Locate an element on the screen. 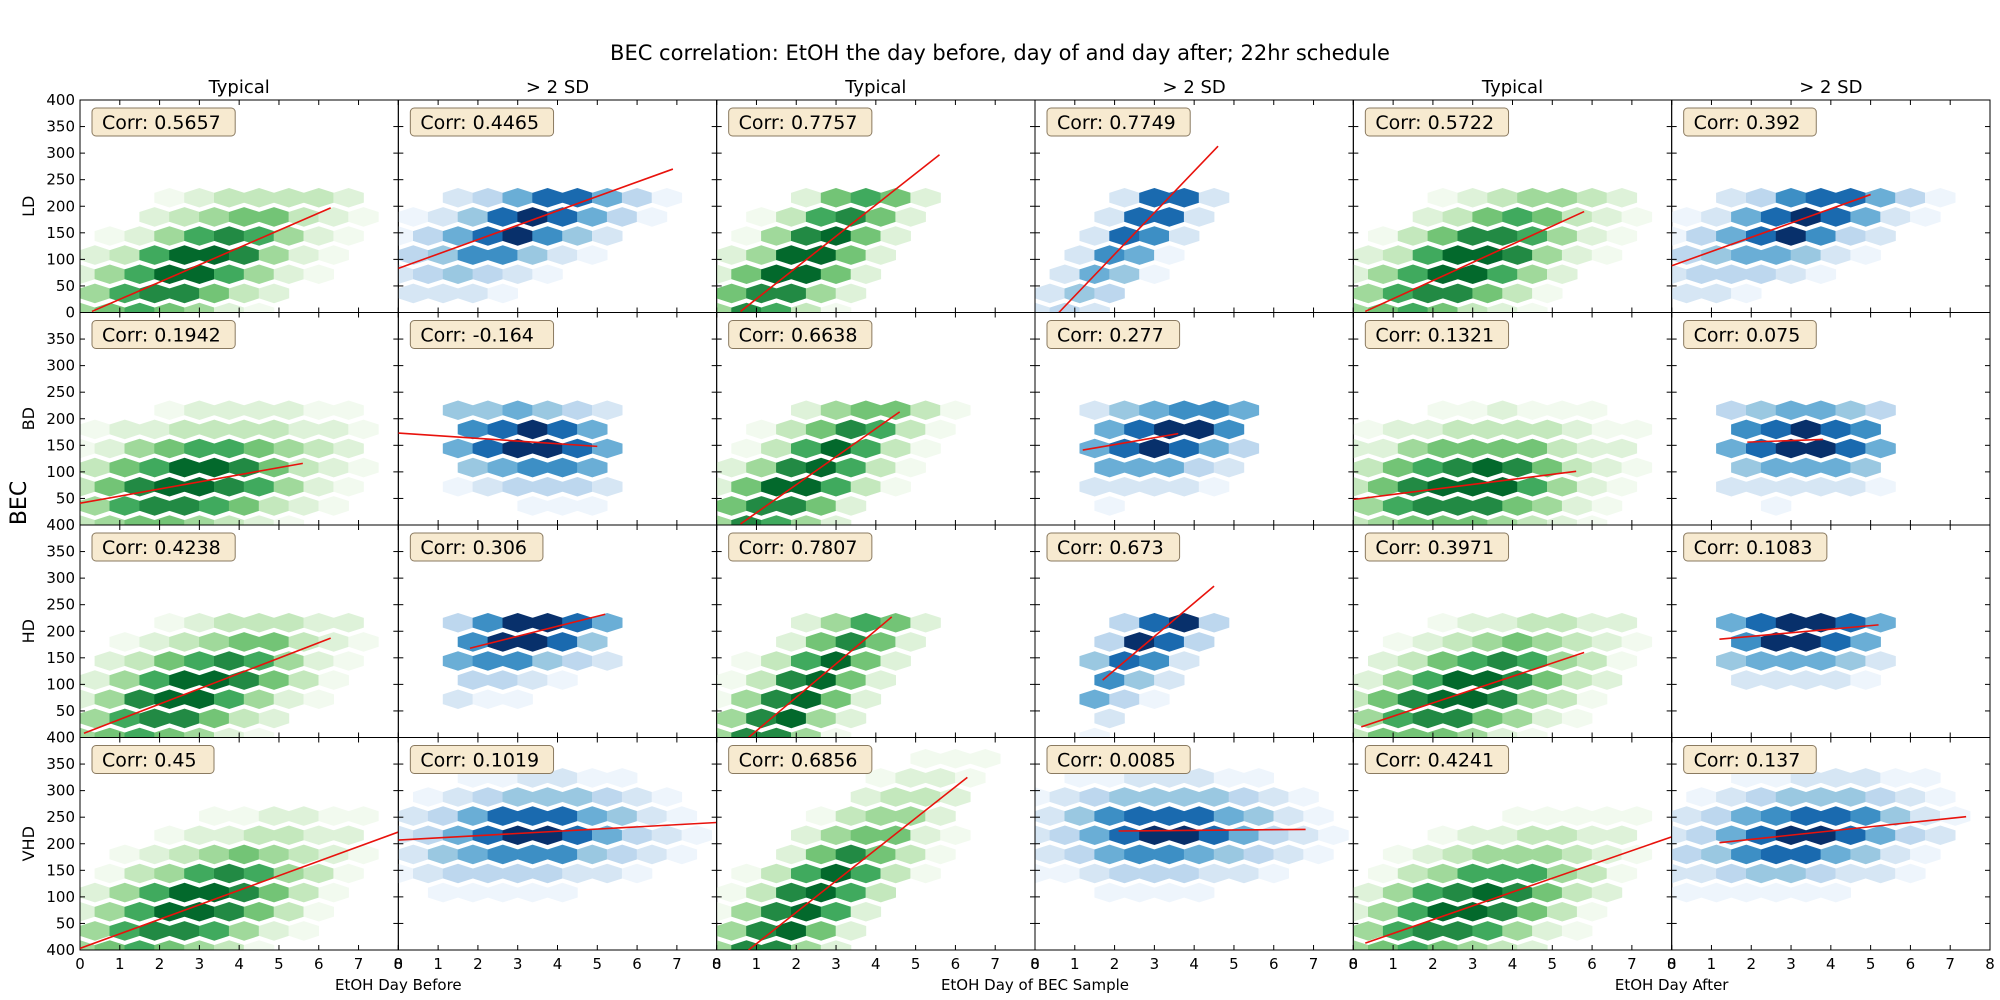 This screenshot has width=2000, height=1000. x-axis-label: EtOH Day of BEC Sample is located at coordinates (1035, 985).